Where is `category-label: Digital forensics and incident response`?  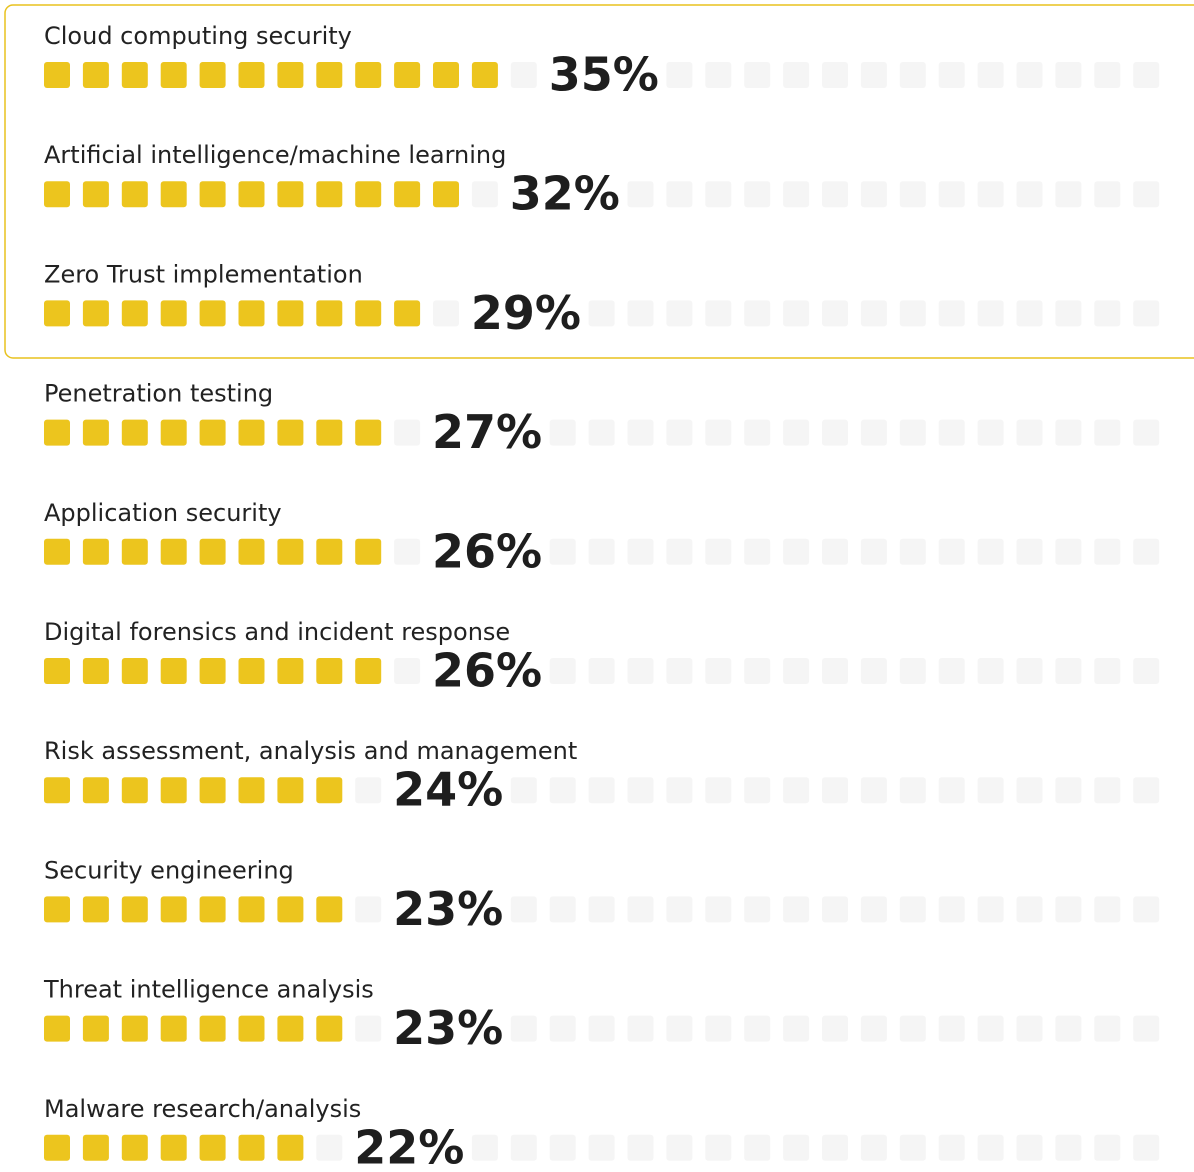
category-label: Digital forensics and incident response is located at coordinates (277, 632).